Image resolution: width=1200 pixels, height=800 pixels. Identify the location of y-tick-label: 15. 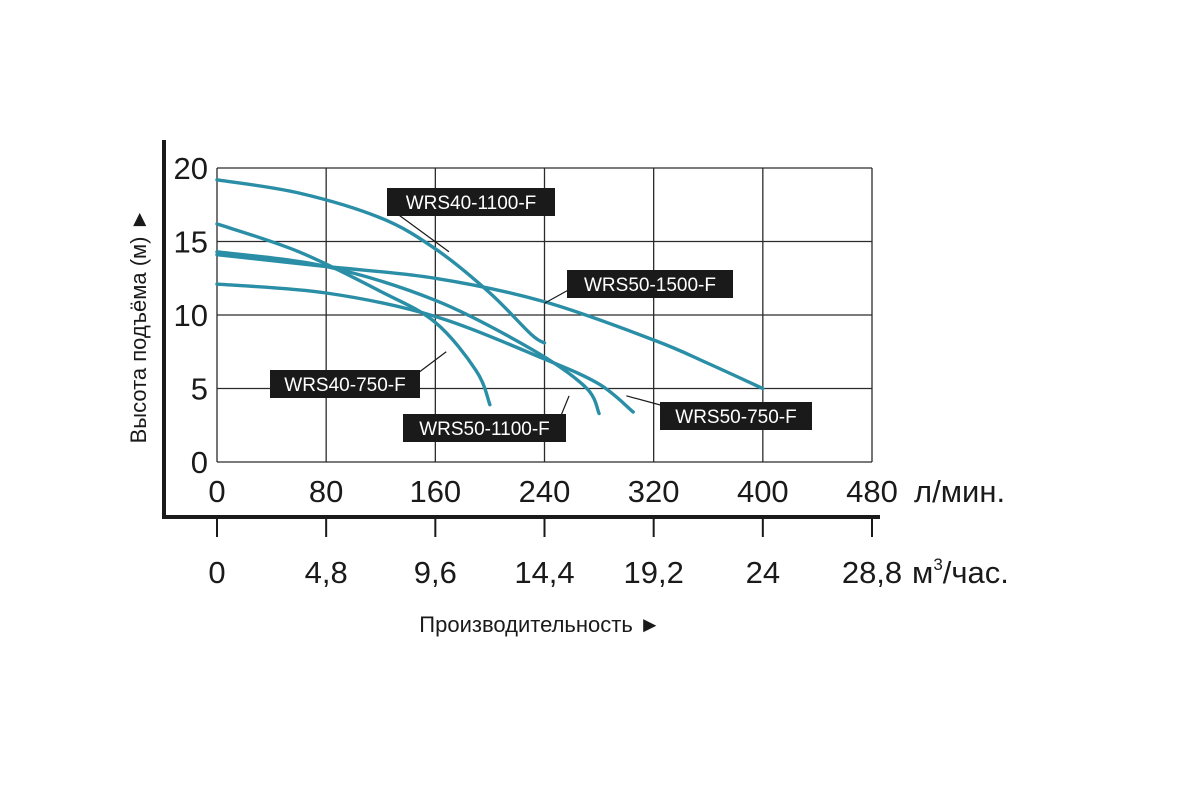
(191, 242).